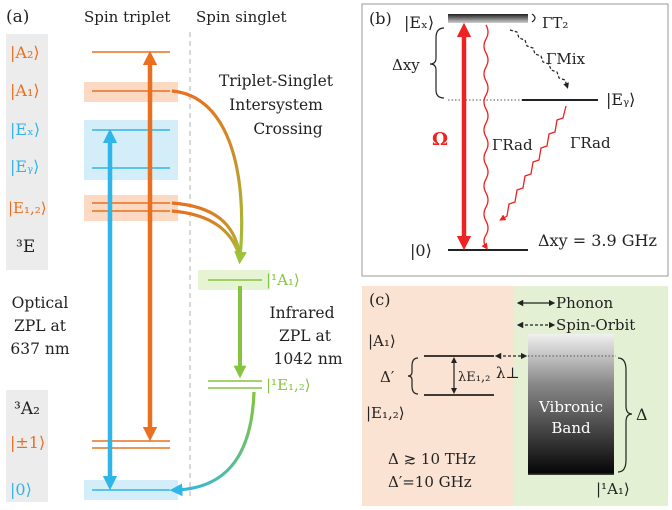  I want to click on brace-delta-prime, so click(413, 376).